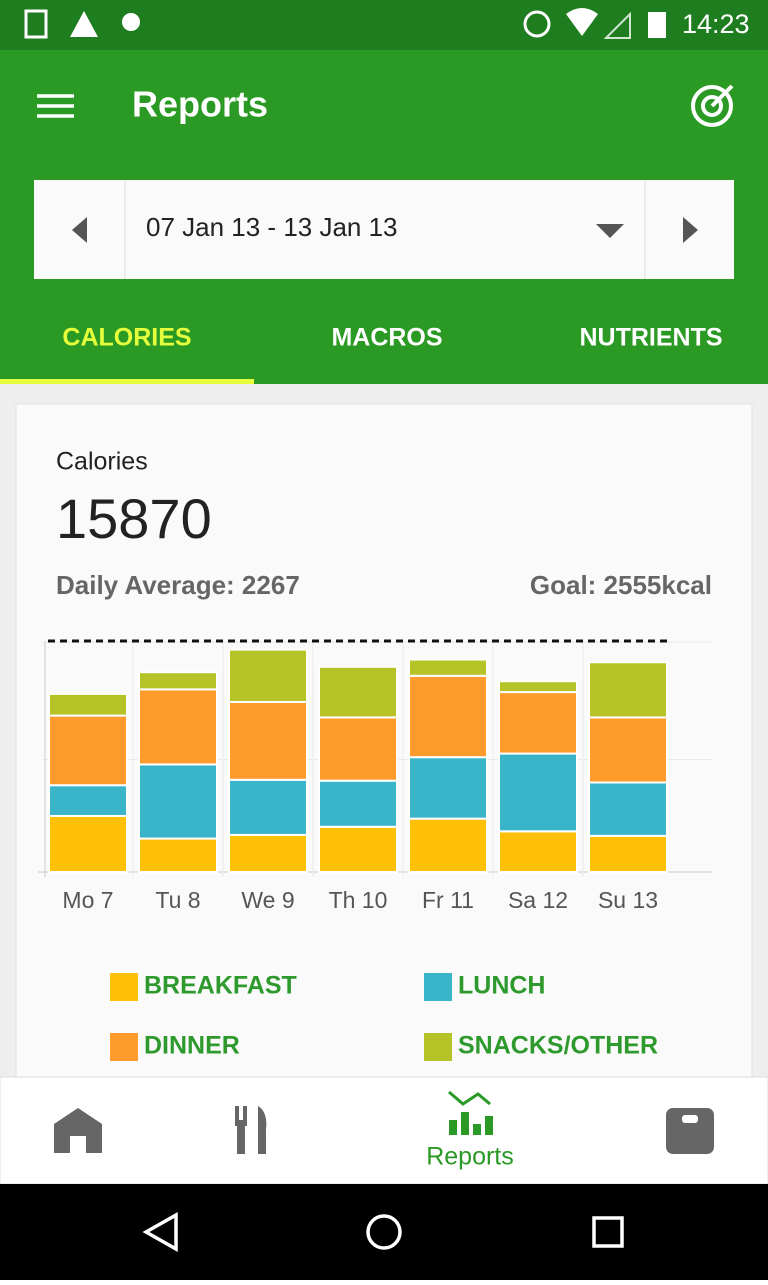 This screenshot has height=1285, width=768. Describe the element at coordinates (690, 1131) in the screenshot. I see `scale-button` at that location.